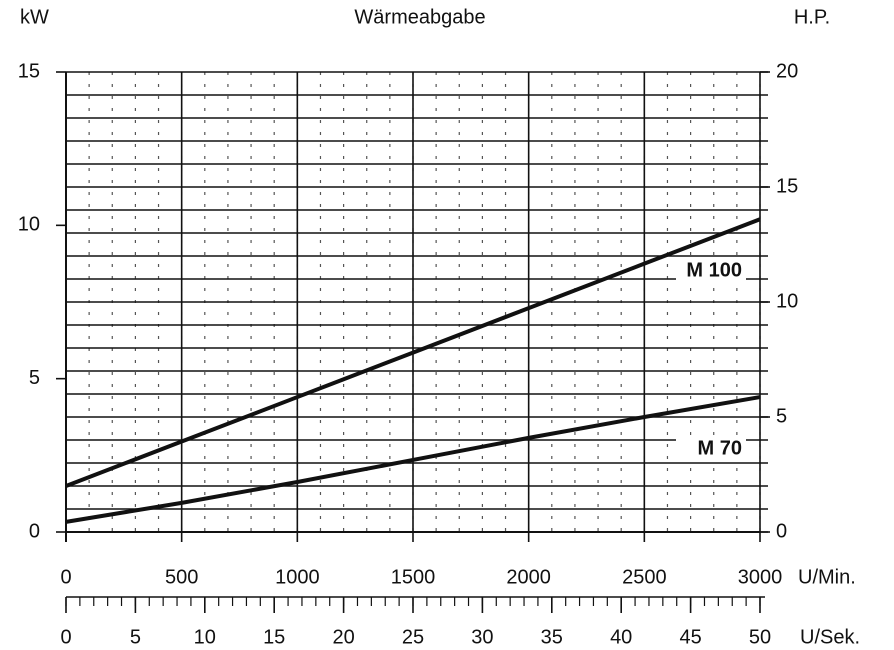 The width and height of the screenshot is (894, 650). Describe the element at coordinates (812, 17) in the screenshot. I see `y2-axis-label: H.P.` at that location.